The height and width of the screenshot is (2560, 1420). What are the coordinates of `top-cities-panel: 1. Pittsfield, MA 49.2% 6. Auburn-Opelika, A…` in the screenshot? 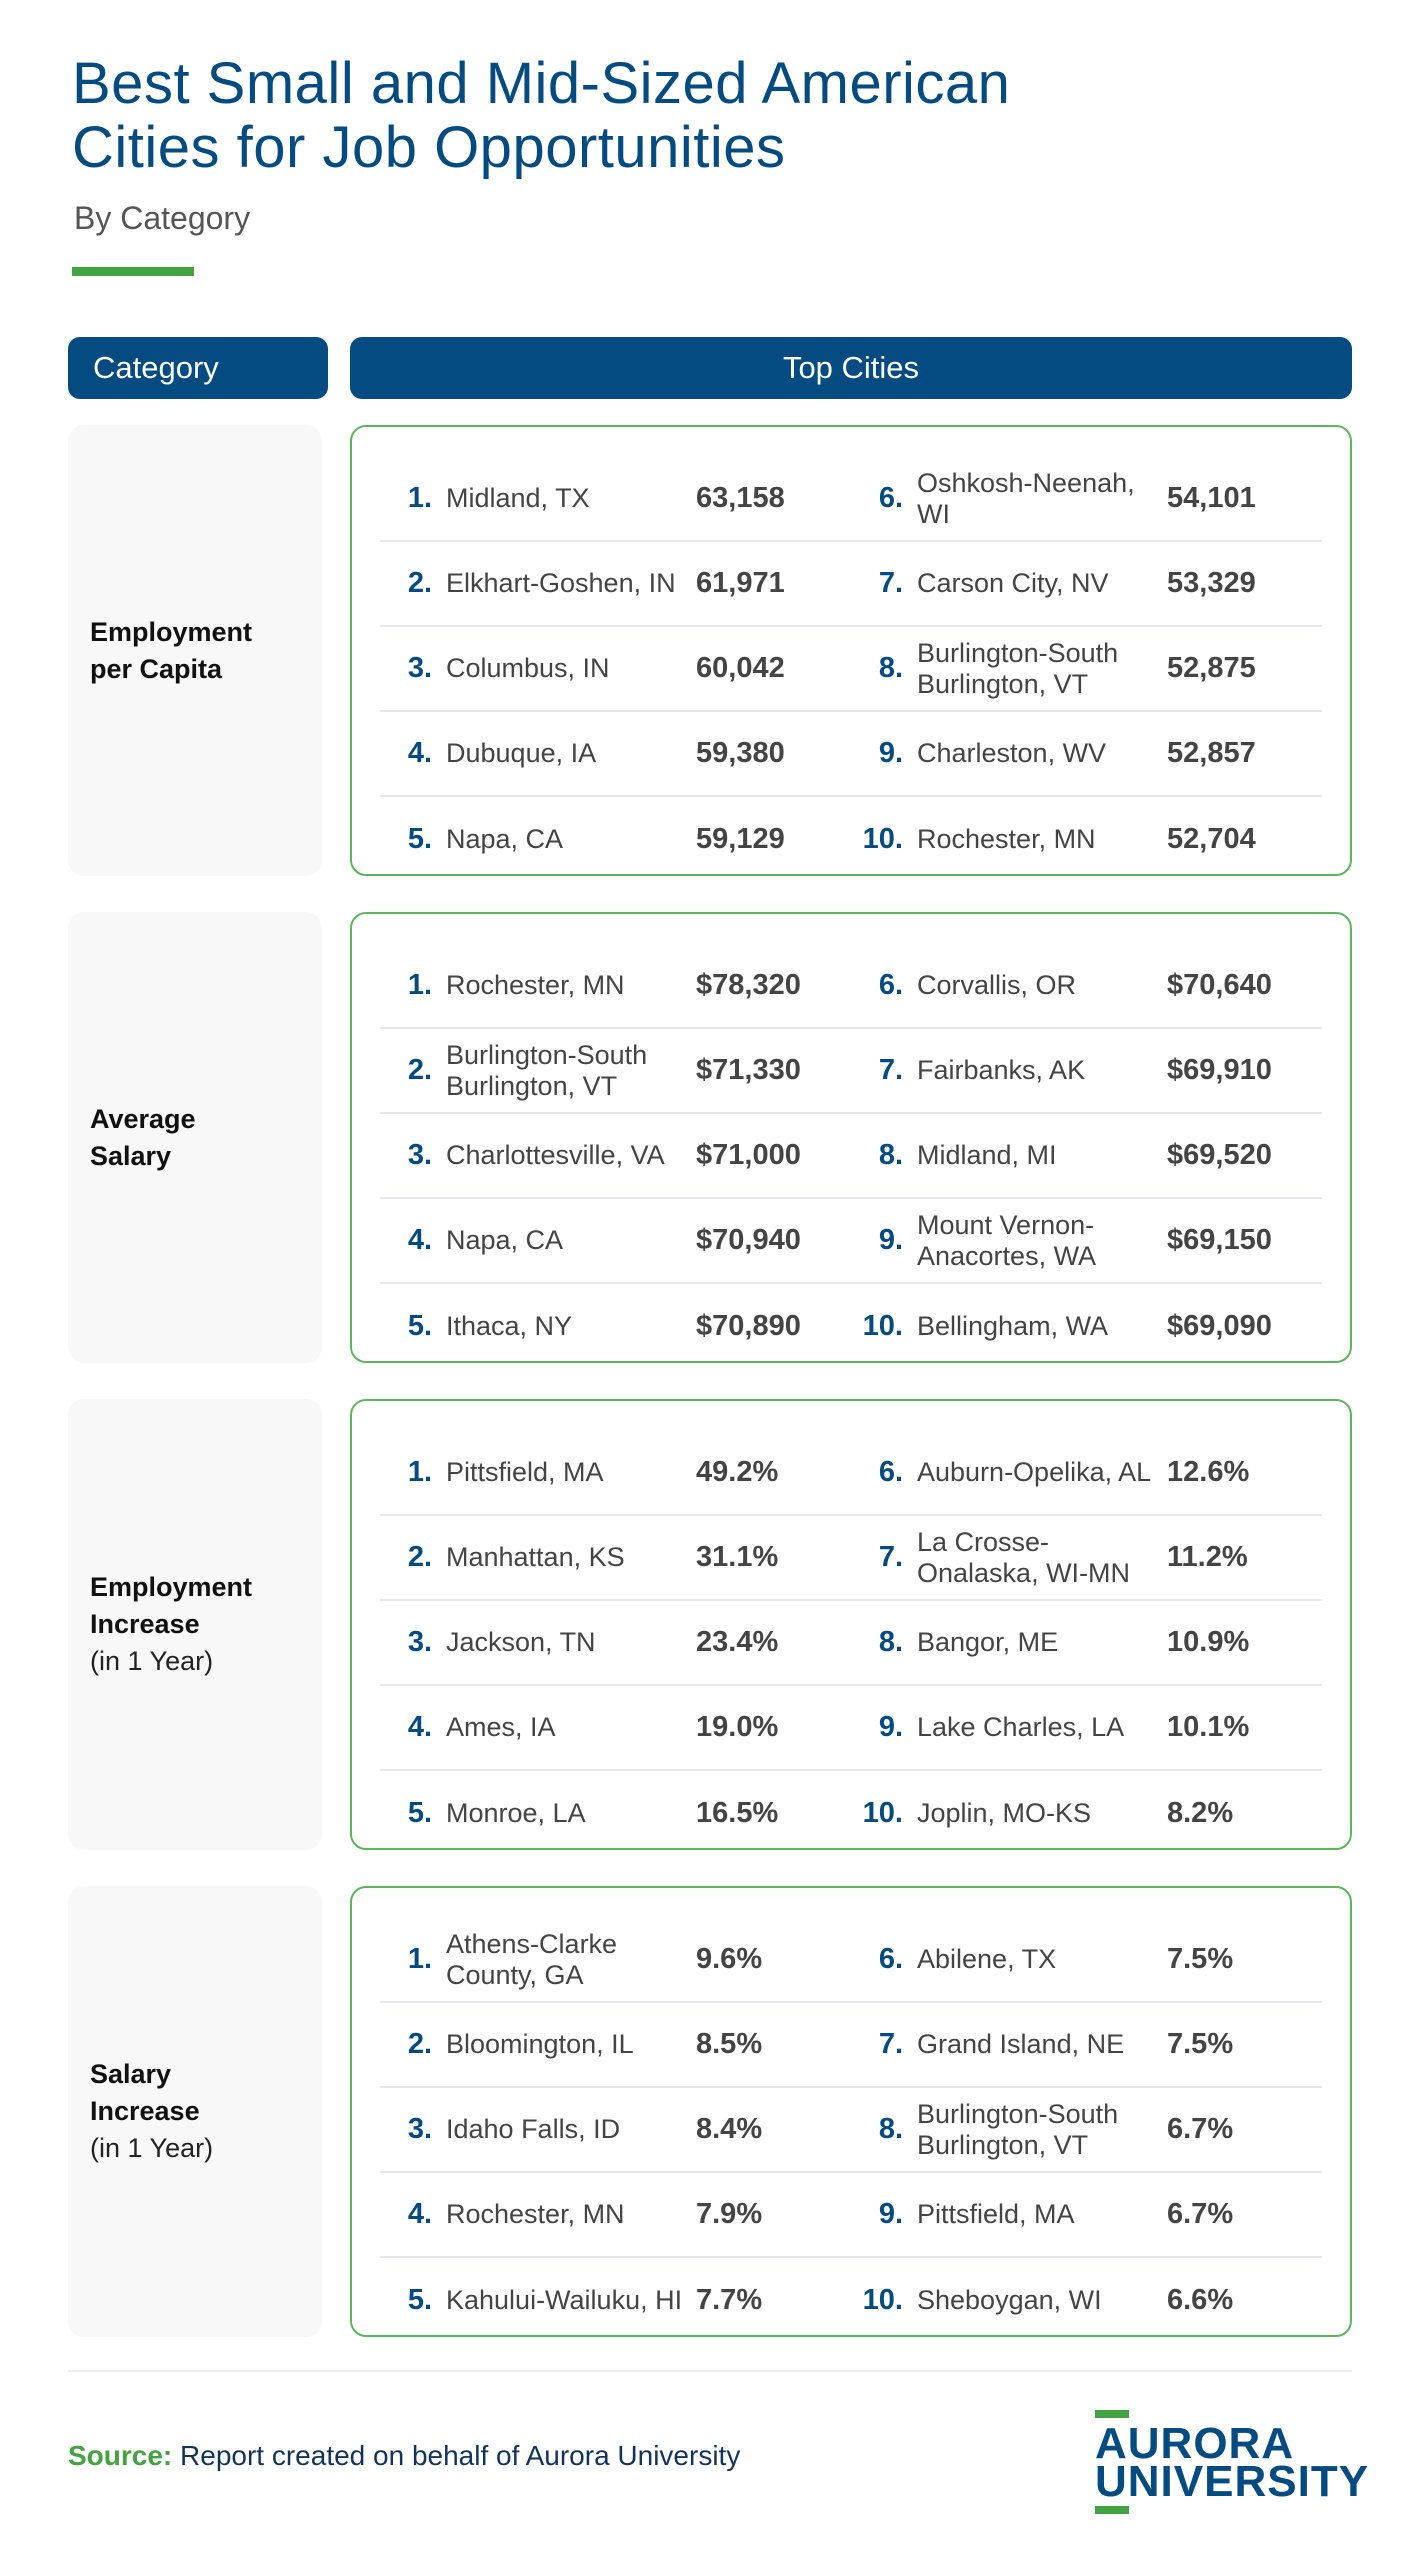 It's located at (851, 1624).